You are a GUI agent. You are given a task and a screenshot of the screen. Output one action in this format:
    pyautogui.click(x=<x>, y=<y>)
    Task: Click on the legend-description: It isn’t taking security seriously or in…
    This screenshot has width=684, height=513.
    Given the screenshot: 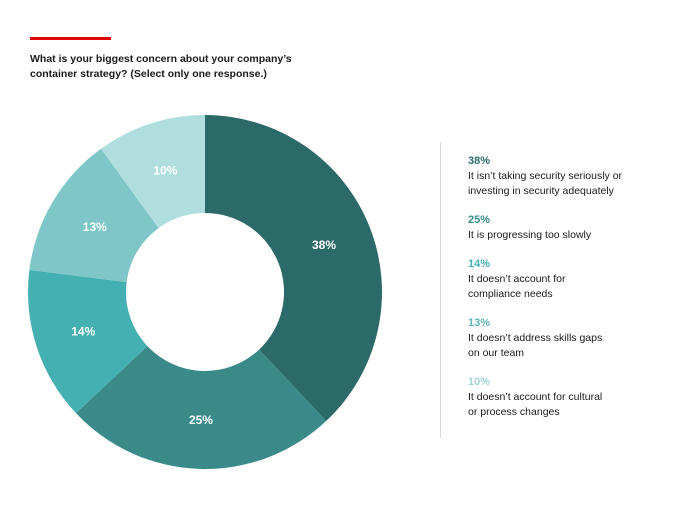 What is the action you would take?
    pyautogui.click(x=573, y=184)
    